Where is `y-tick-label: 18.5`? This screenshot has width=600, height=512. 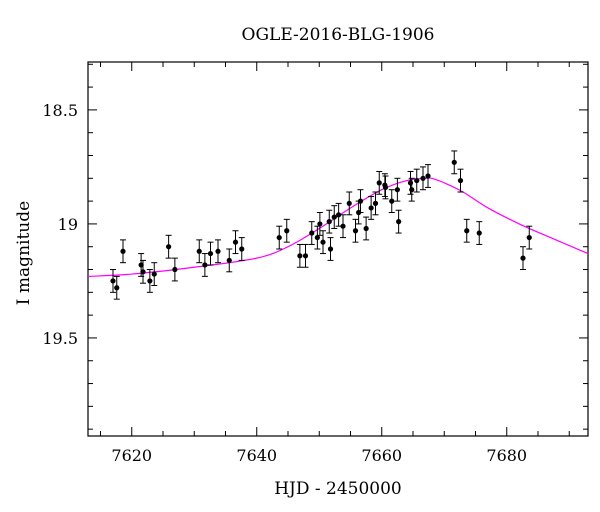
y-tick-label: 18.5 is located at coordinates (60, 110).